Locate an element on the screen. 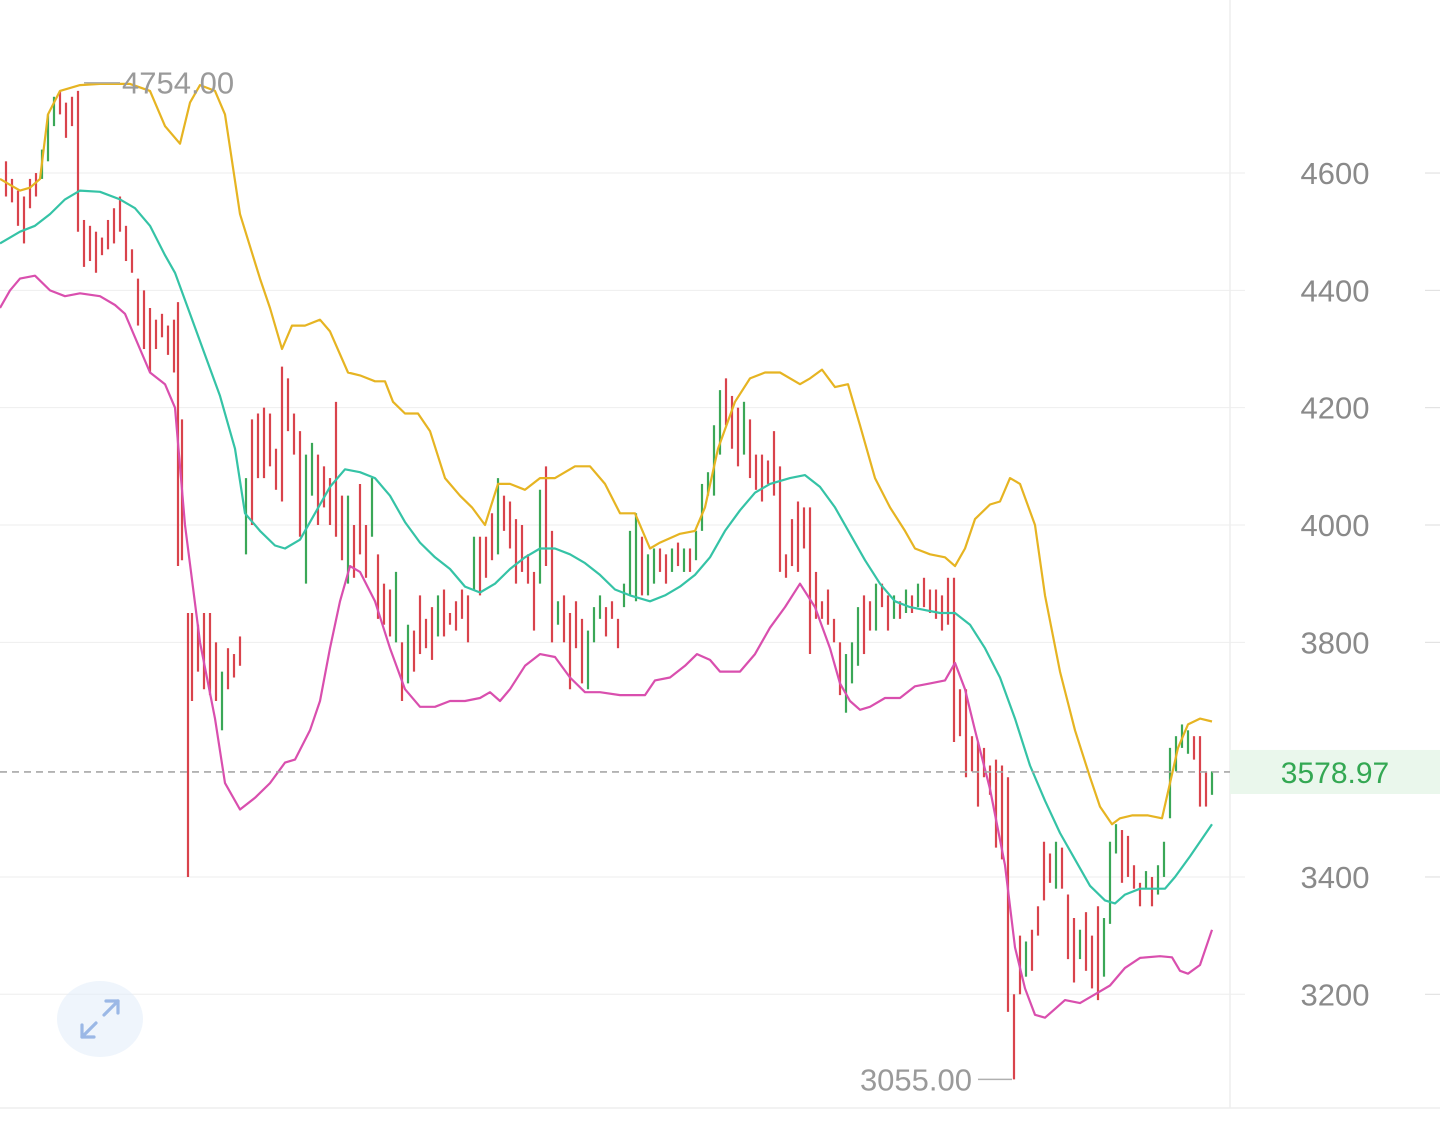 The image size is (1440, 1121). current-price-label-bg is located at coordinates (1335, 771).